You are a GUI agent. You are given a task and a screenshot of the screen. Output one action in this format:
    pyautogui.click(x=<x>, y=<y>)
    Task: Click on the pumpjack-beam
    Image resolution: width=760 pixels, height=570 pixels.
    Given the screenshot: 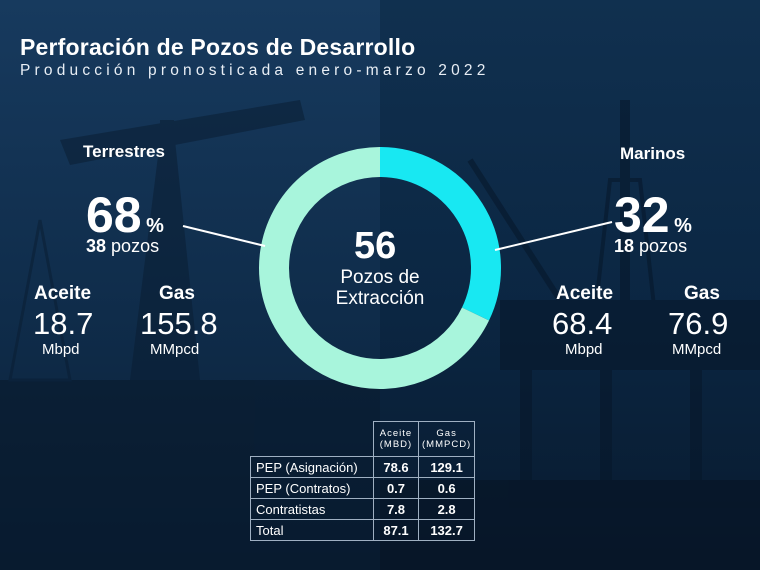 What is the action you would take?
    pyautogui.click(x=182, y=132)
    